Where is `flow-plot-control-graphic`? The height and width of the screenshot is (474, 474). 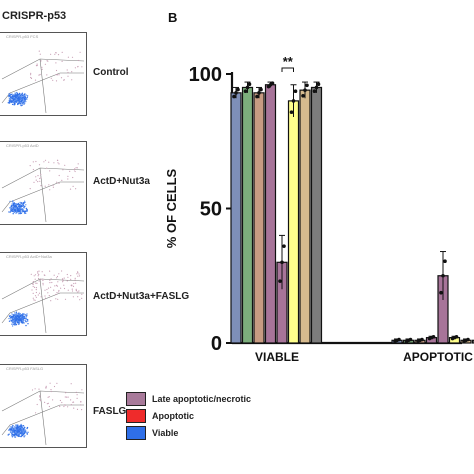
flow-plot-control-graphic is located at coordinates (43, 82).